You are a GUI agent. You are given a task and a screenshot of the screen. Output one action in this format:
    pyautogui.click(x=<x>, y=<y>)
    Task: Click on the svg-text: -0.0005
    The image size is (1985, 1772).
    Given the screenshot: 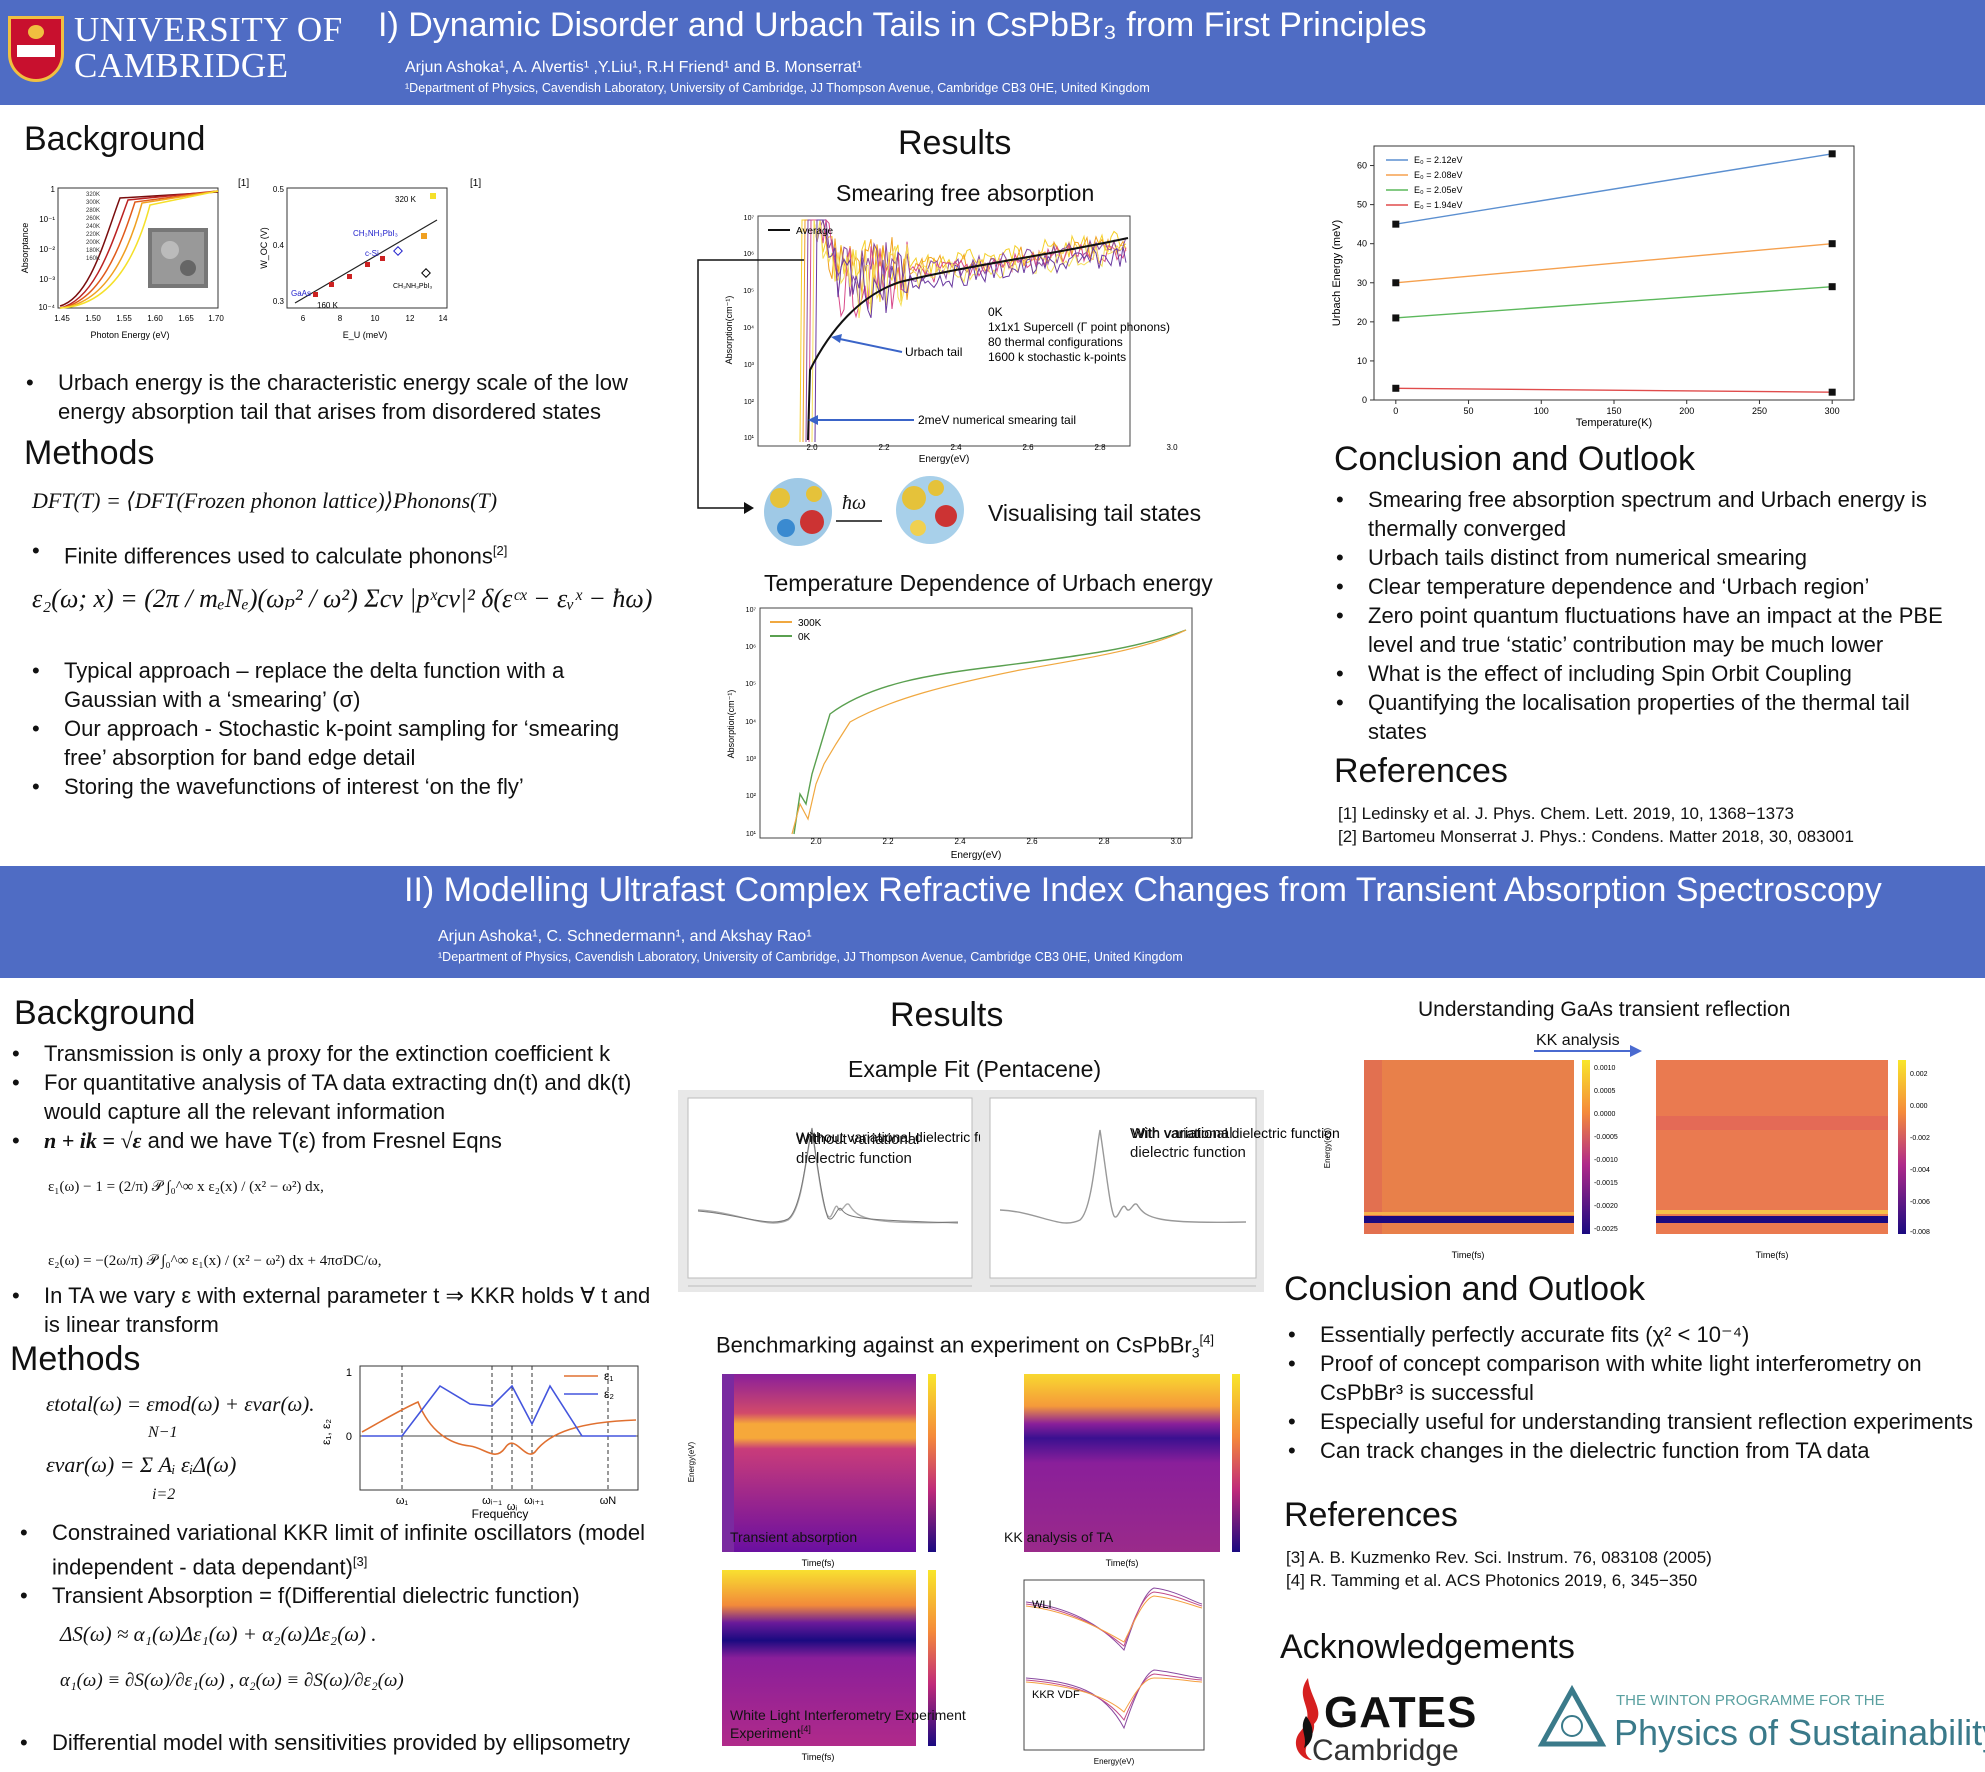 What is the action you would take?
    pyautogui.click(x=1606, y=1137)
    